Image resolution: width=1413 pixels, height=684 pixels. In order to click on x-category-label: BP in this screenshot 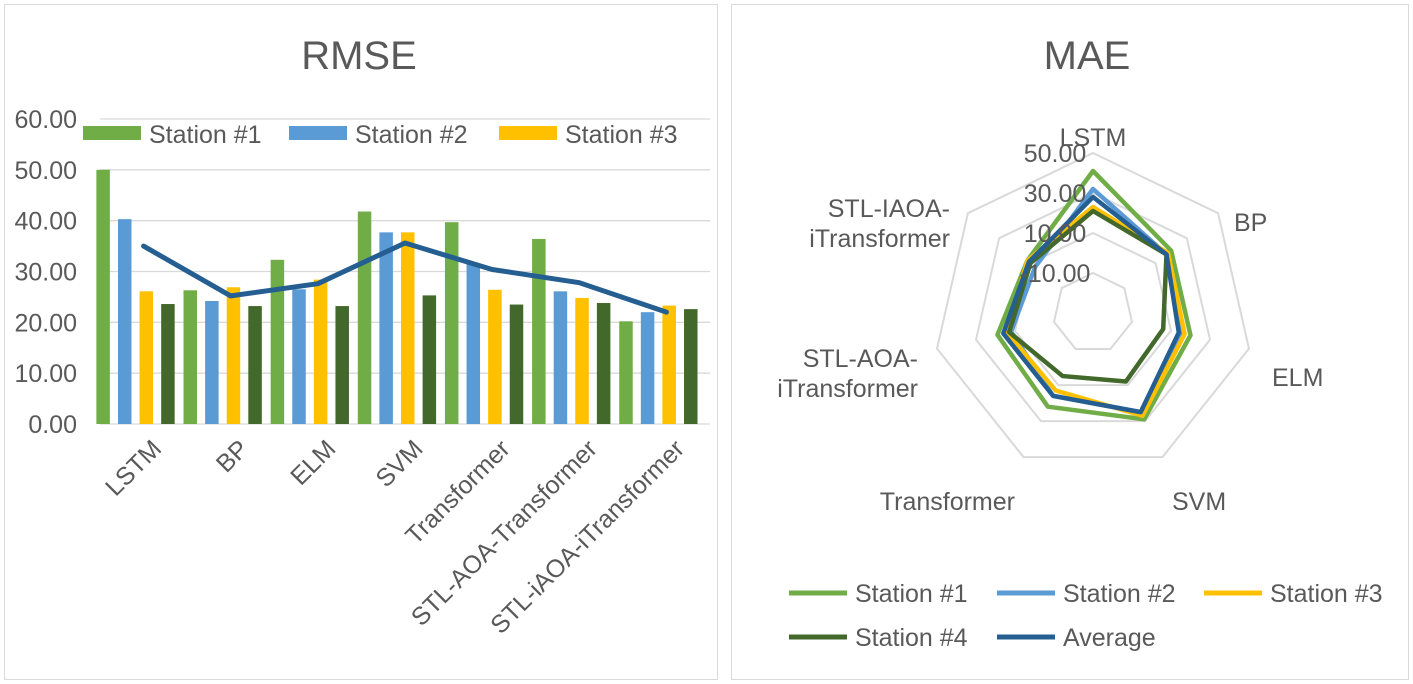, I will do `click(232, 456)`.